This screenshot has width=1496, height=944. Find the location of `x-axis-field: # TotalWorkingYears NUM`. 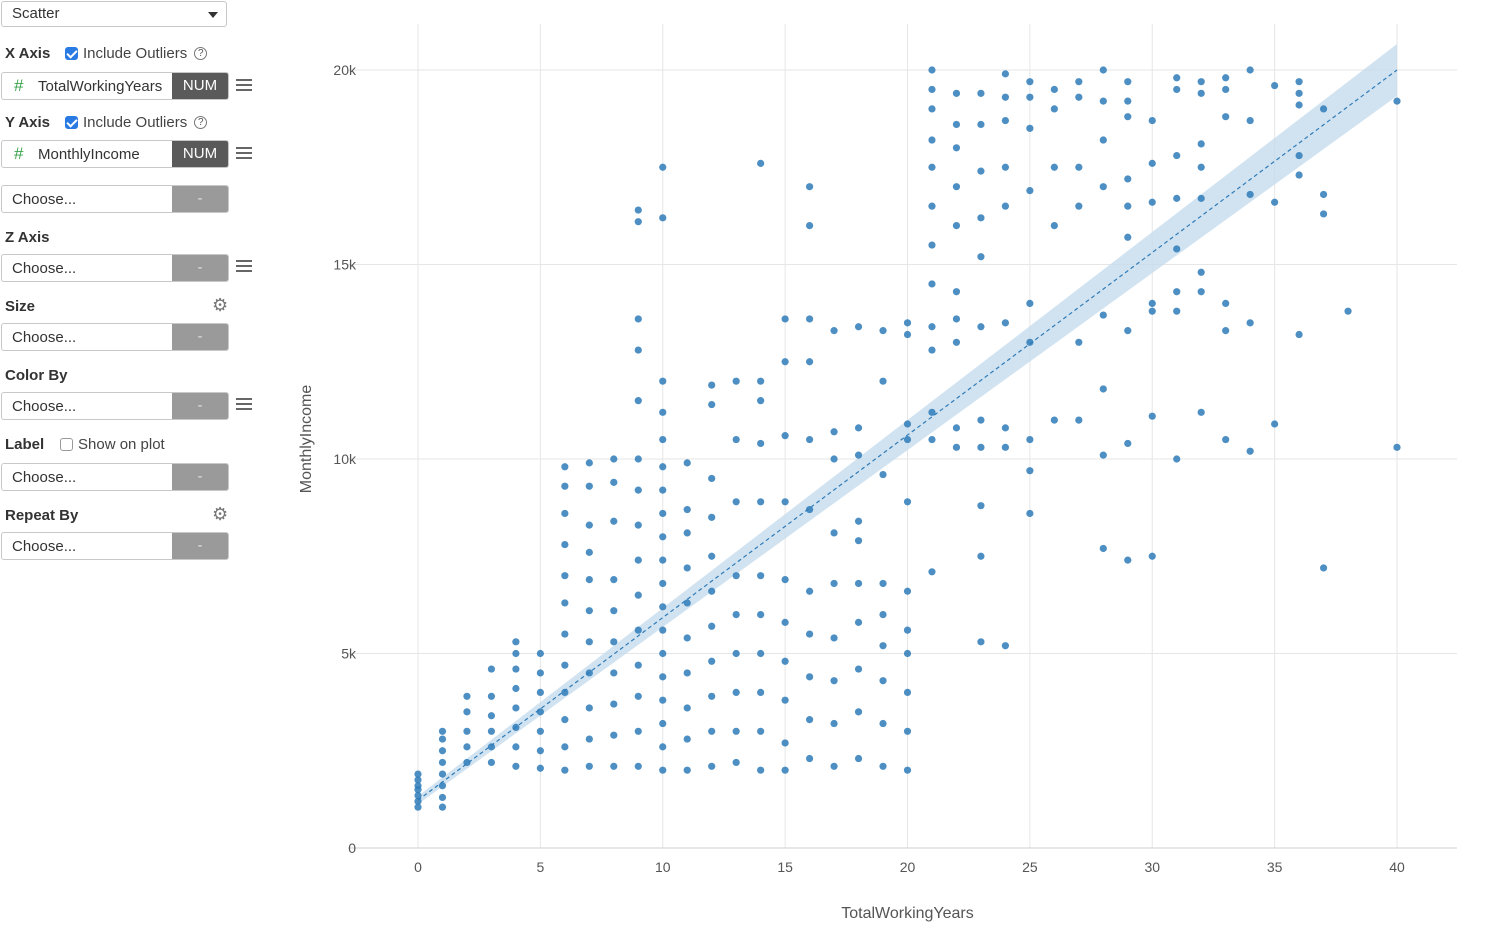

x-axis-field: # TotalWorkingYears NUM is located at coordinates (115, 86).